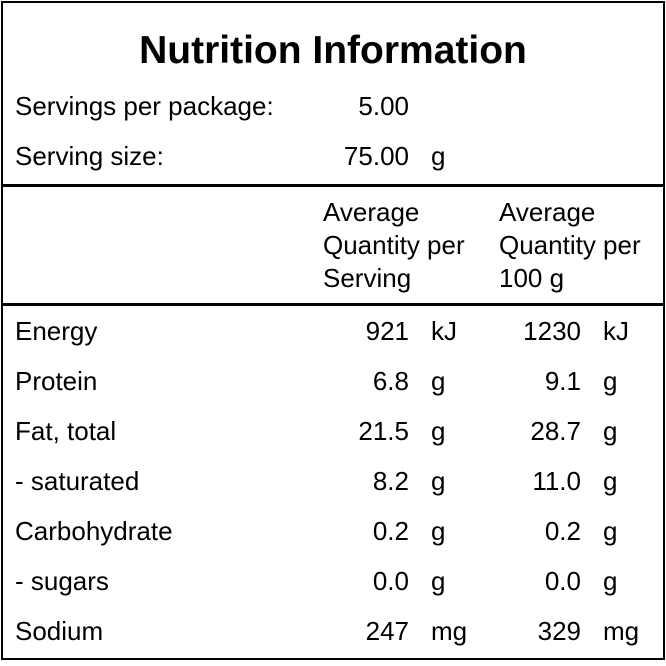  Describe the element at coordinates (333, 591) in the screenshot. I see `nutrient-row-sugars: - sugars 0.0 g 0.0 g` at that location.